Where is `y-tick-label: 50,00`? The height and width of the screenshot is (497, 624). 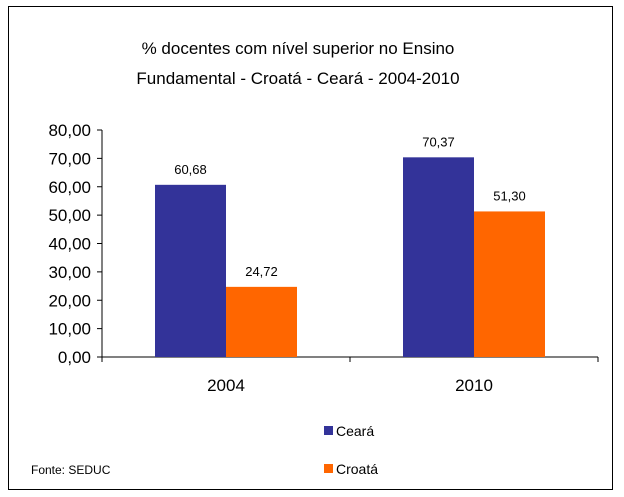
y-tick-label: 50,00 is located at coordinates (69, 215).